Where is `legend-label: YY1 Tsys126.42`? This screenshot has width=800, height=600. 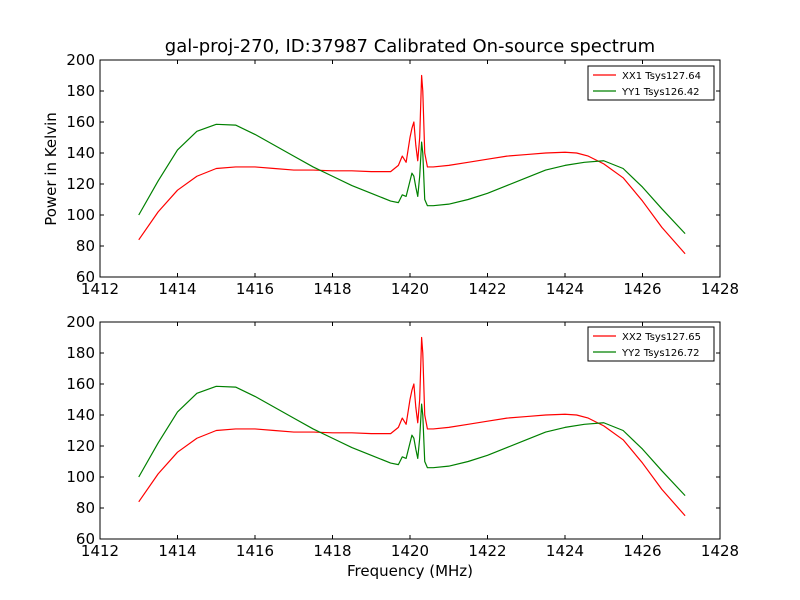 legend-label: YY1 Tsys126.42 is located at coordinates (660, 92).